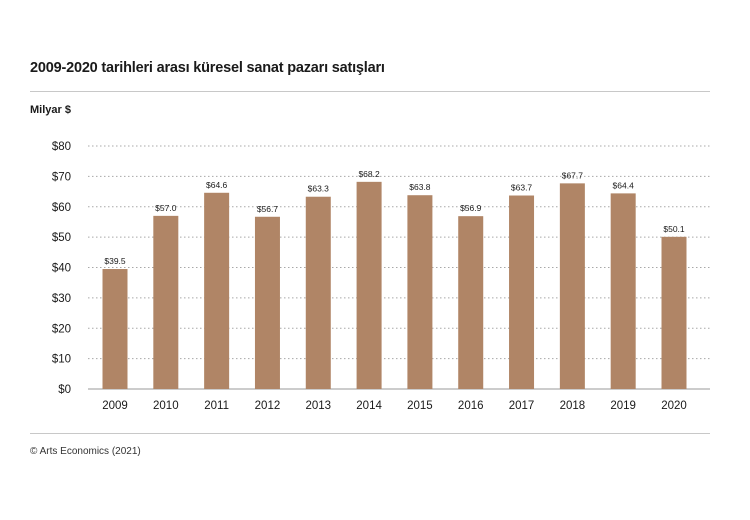 This screenshot has height=520, width=750. Describe the element at coordinates (166, 208) in the screenshot. I see `data-label: $57.0` at that location.